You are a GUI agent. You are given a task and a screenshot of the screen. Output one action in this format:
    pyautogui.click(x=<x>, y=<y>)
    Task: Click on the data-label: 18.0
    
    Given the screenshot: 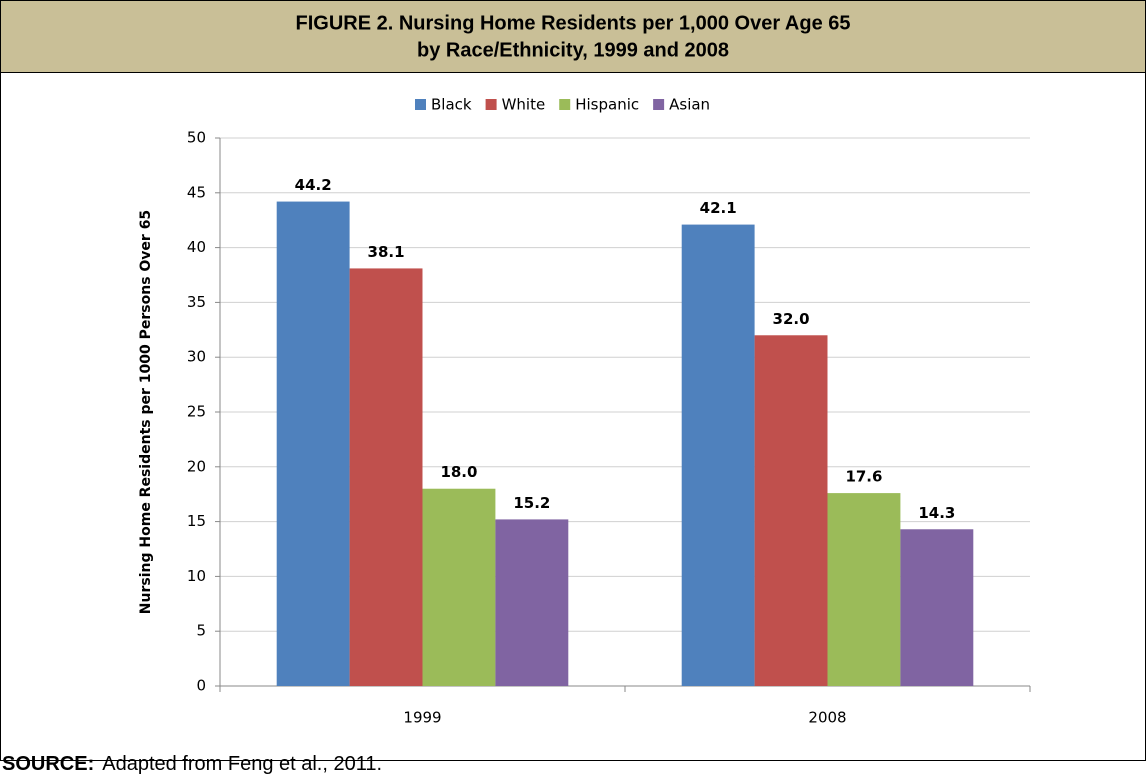 What is the action you would take?
    pyautogui.click(x=458, y=472)
    